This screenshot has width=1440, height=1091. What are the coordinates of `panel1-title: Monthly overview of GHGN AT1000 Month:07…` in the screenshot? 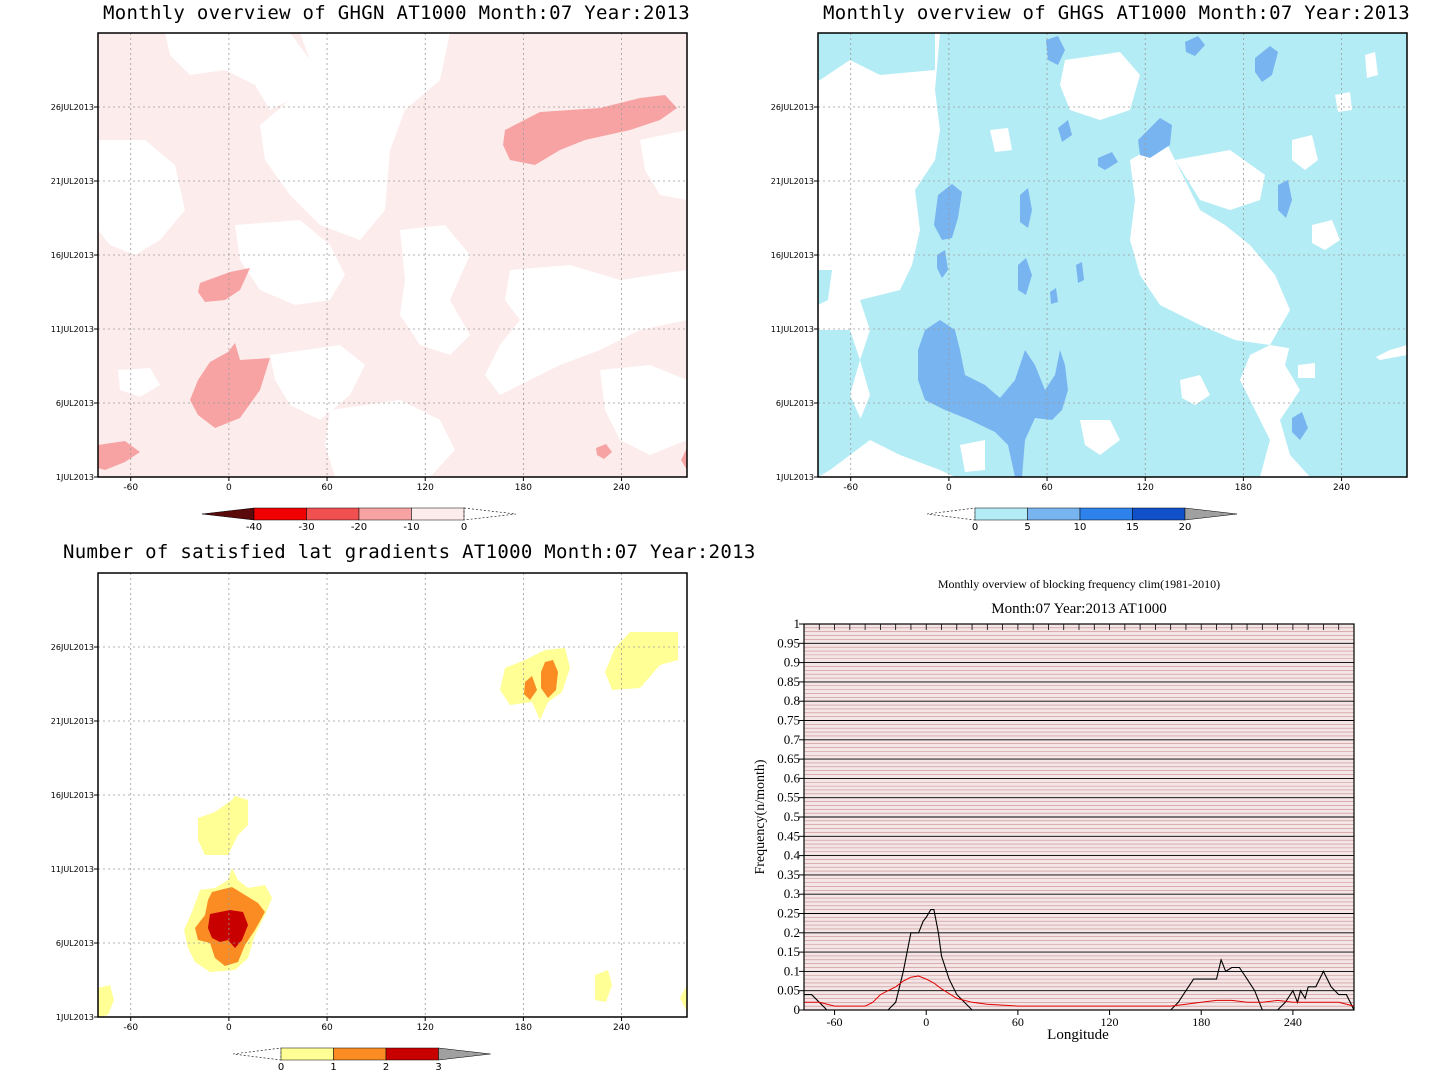 It's located at (396, 13).